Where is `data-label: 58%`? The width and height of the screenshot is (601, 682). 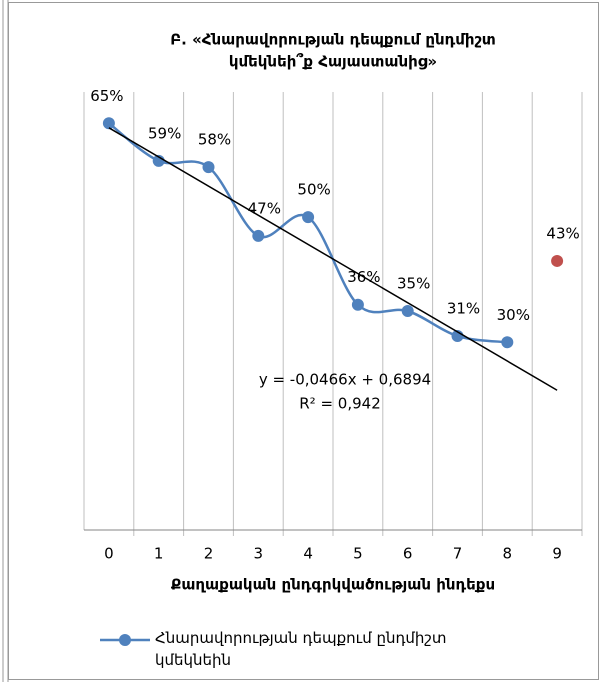 data-label: 58% is located at coordinates (214, 140).